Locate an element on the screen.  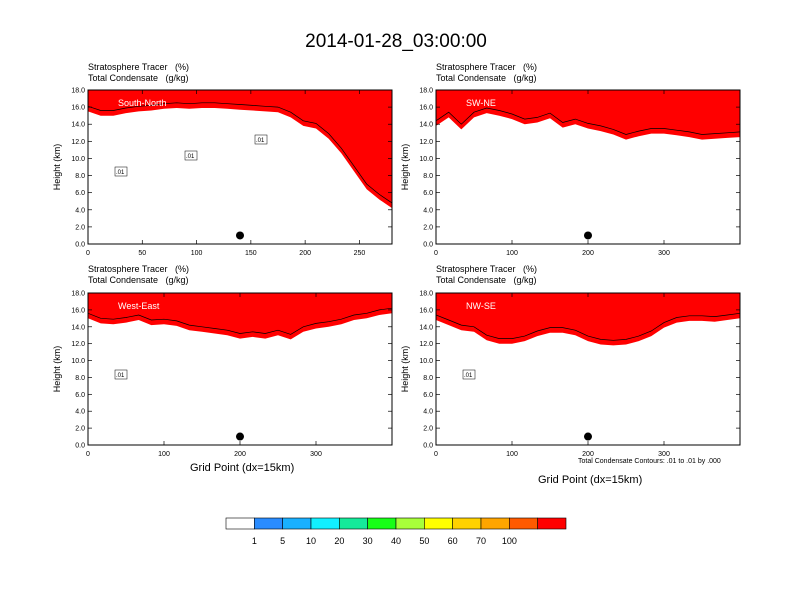
panel-3-contour-label: .01 is located at coordinates (120, 376).